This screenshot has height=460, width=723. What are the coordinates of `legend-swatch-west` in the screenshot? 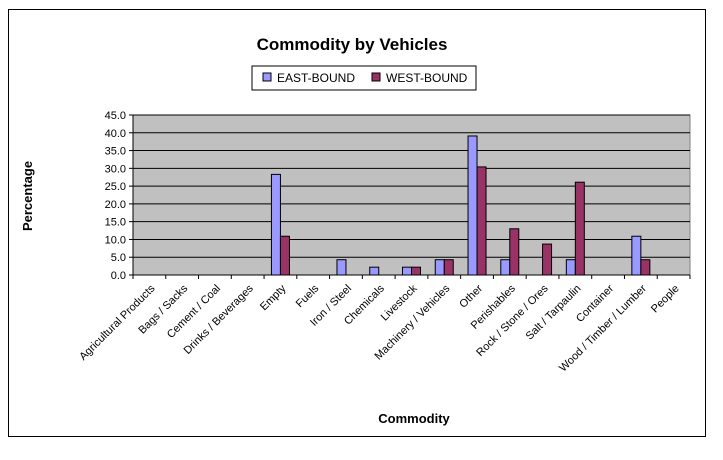 It's located at (376, 77).